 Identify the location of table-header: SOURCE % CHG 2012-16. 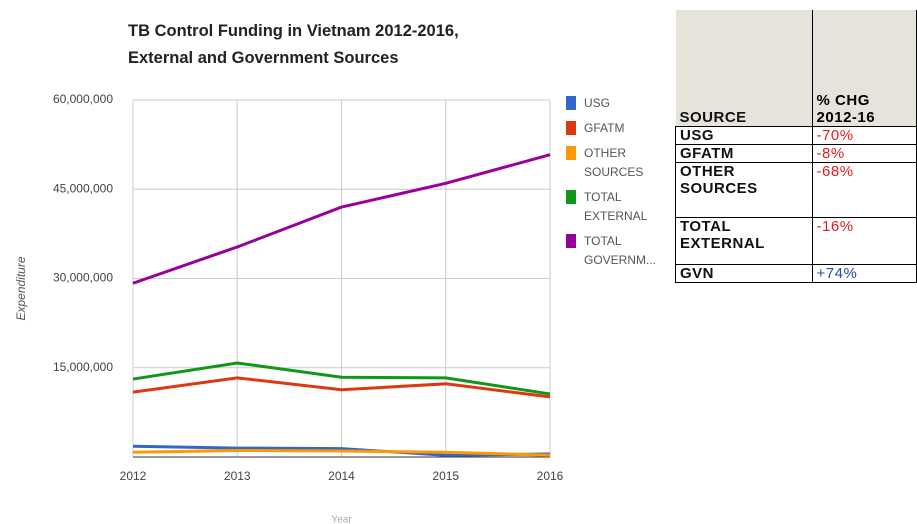
(796, 68).